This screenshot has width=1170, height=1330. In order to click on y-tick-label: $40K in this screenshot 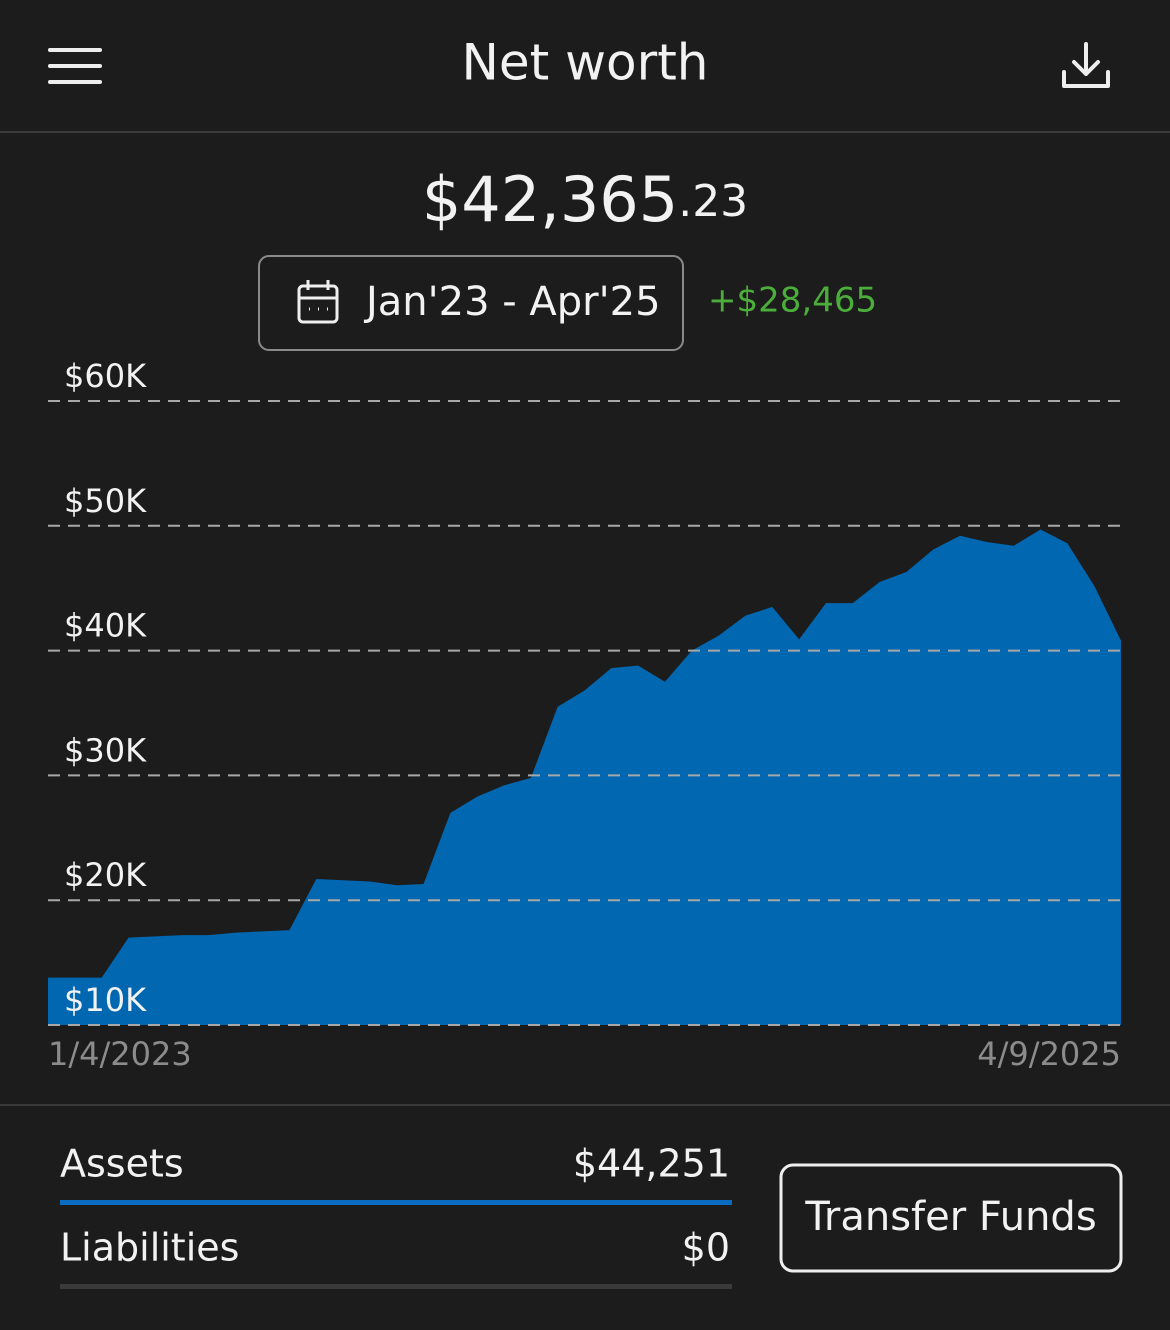, I will do `click(105, 626)`.